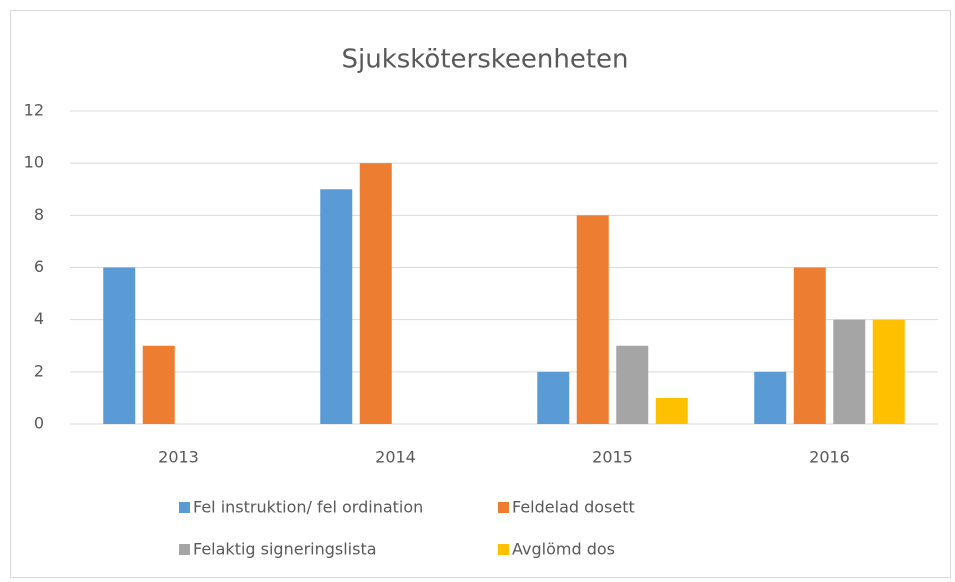  I want to click on y-tick-label: 4, so click(39, 318).